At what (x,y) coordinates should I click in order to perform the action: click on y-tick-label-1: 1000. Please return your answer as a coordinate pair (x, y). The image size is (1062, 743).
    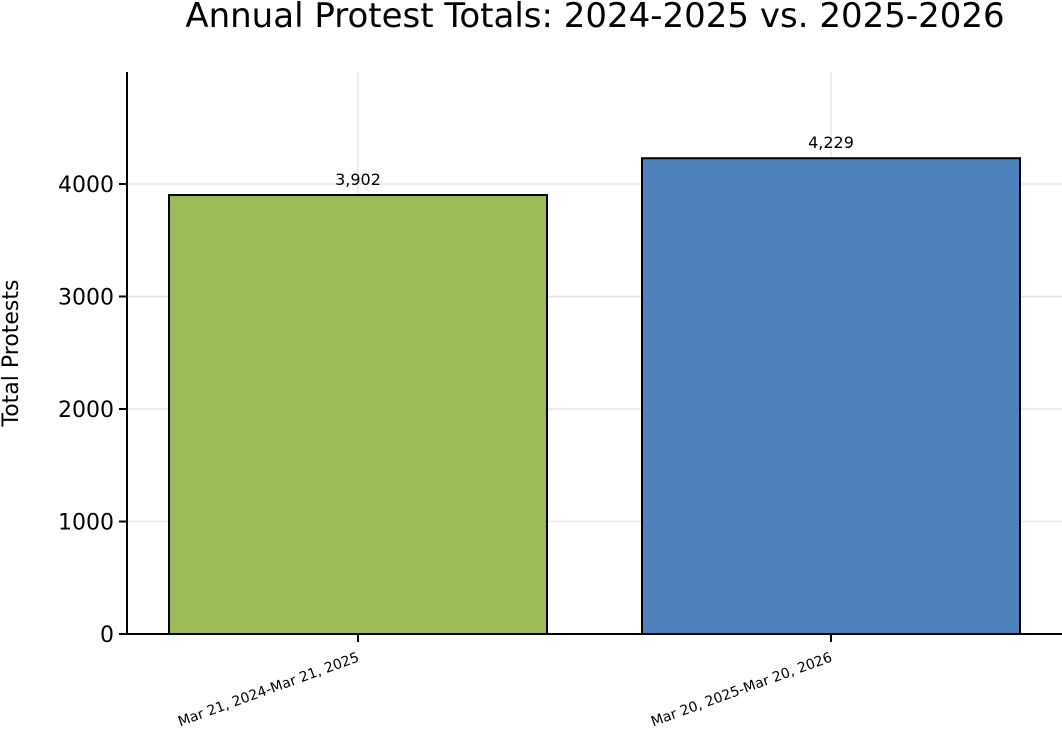
    Looking at the image, I should click on (86, 523).